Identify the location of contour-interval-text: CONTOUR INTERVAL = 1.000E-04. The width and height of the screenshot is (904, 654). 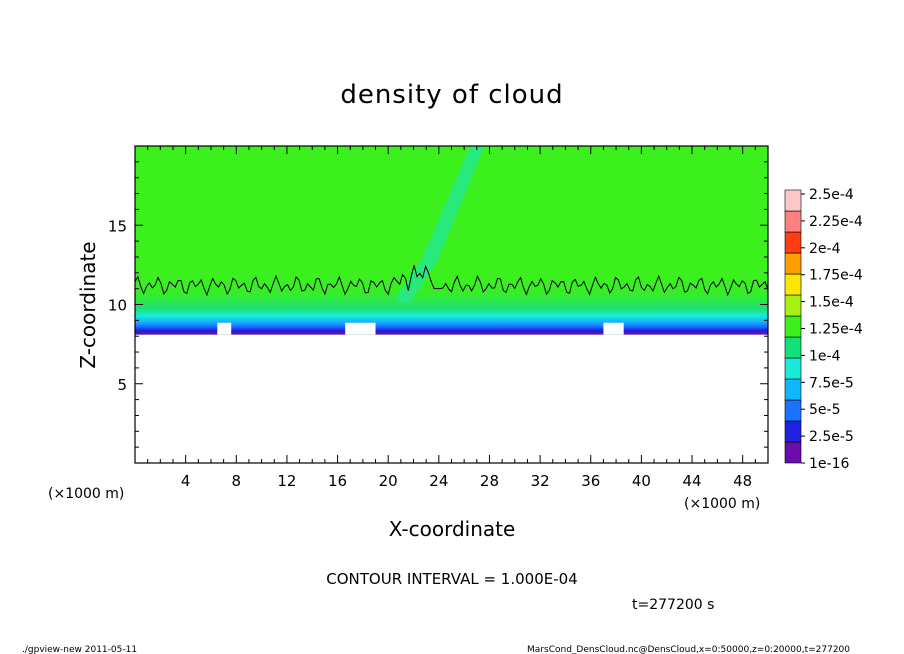
(451, 579).